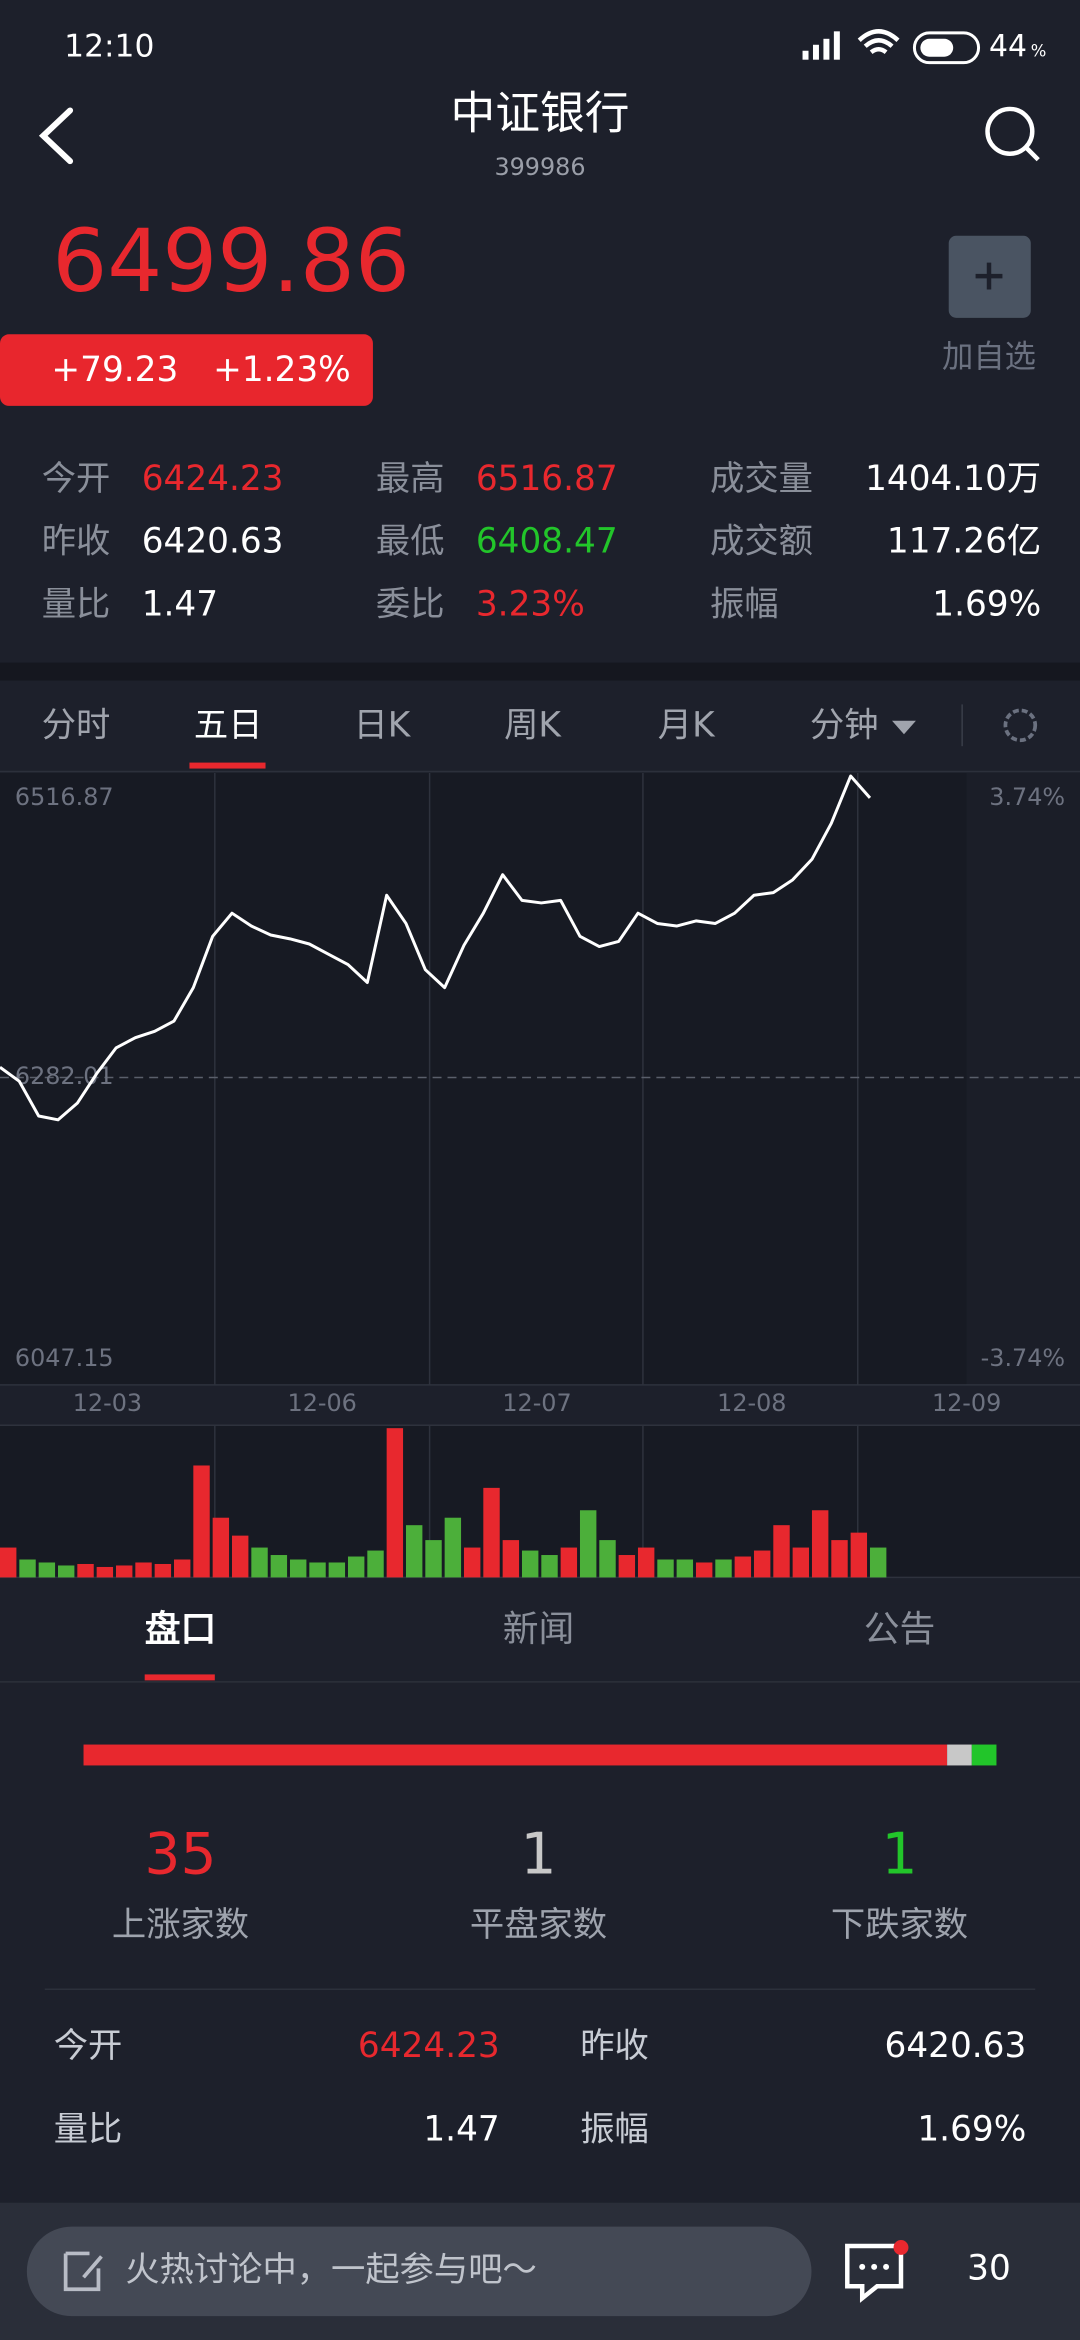  What do you see at coordinates (180, 604) in the screenshot?
I see `stat-value: 1.47` at bounding box center [180, 604].